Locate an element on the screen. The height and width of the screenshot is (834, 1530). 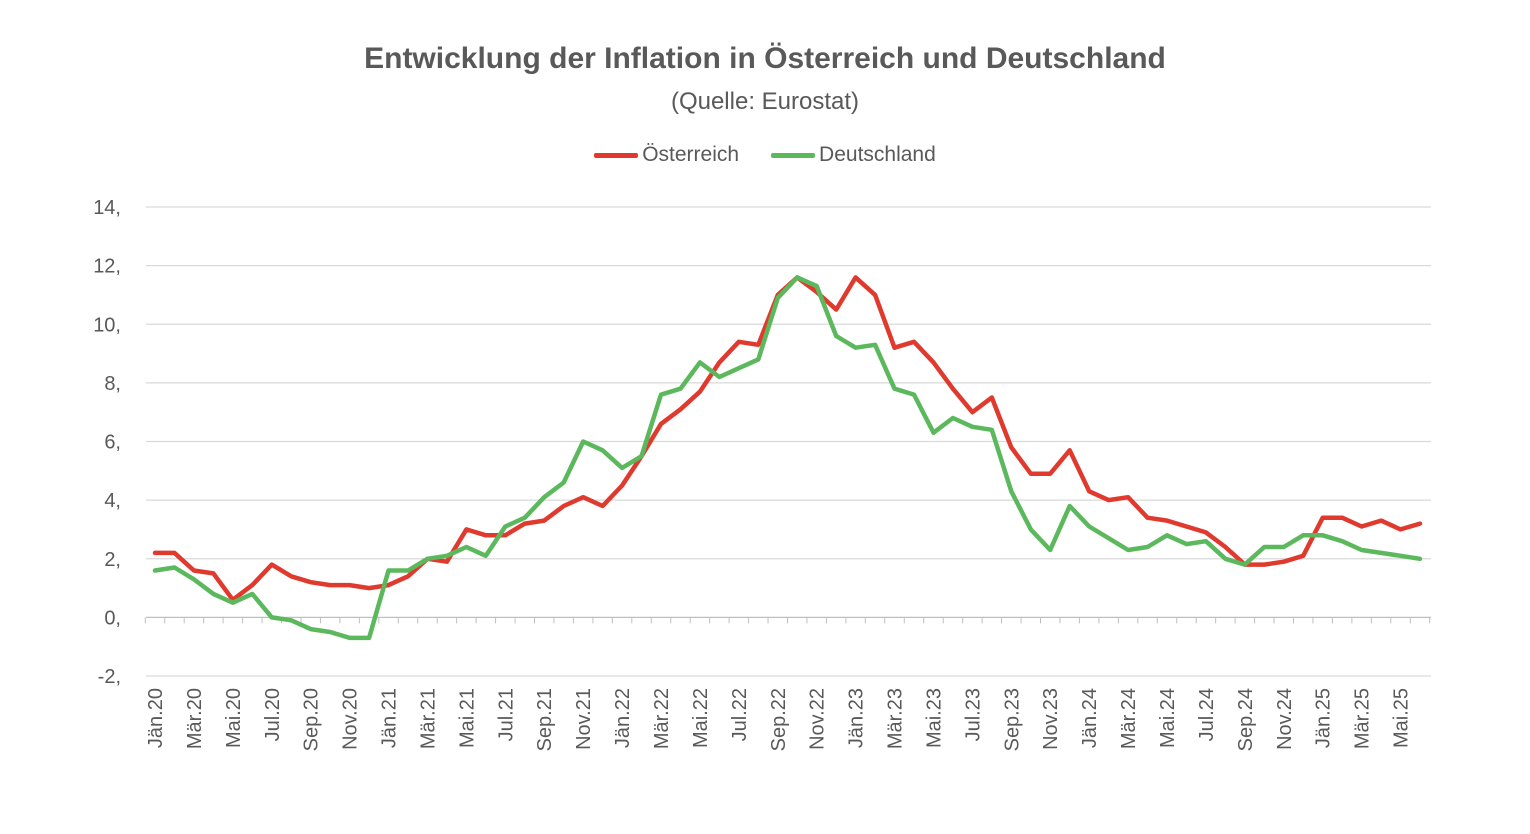
x-tick-label: Jän.25 is located at coordinates (1324, 718).